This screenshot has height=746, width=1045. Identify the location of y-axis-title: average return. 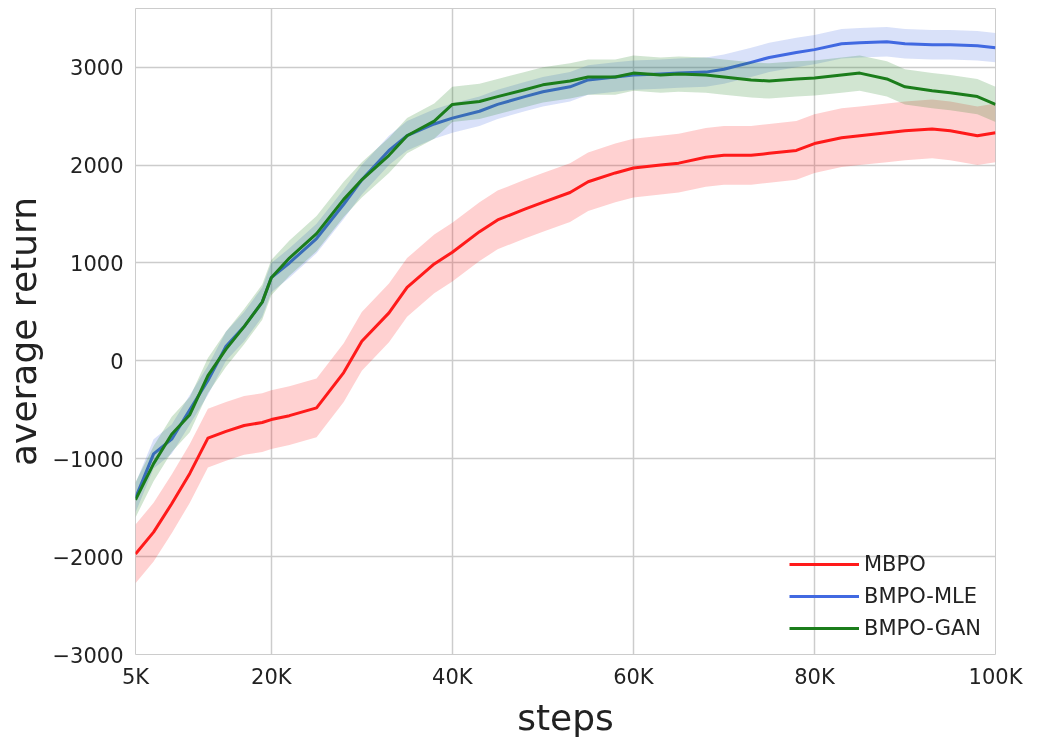
(24, 331).